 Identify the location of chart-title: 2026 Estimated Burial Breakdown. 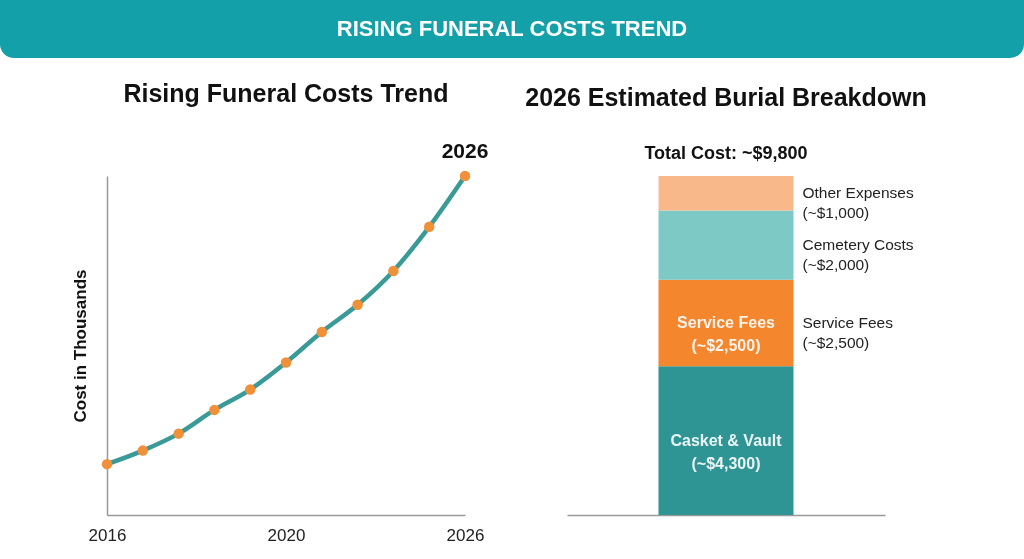
(726, 97).